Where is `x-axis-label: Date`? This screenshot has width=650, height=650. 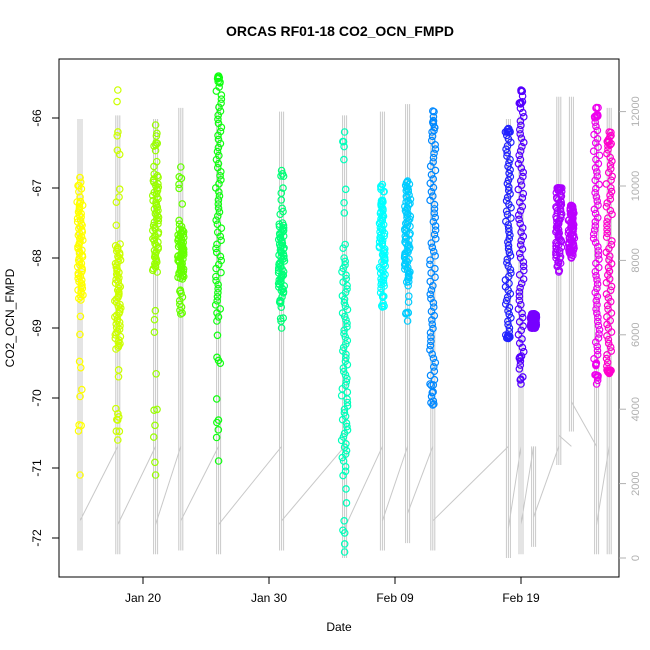 x-axis-label: Date is located at coordinates (339, 627).